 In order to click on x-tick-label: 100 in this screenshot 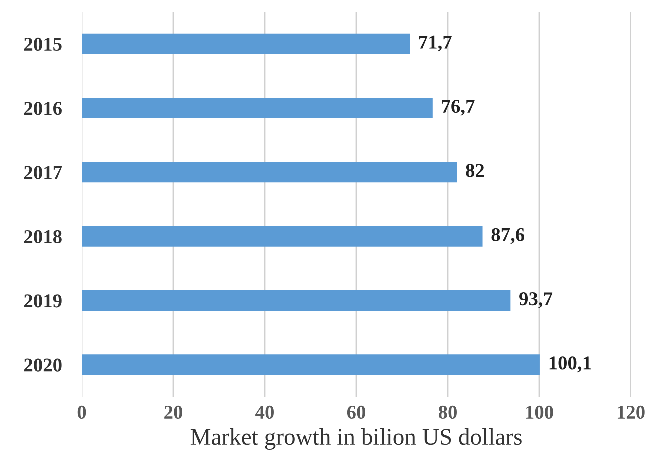, I will do `click(540, 413)`.